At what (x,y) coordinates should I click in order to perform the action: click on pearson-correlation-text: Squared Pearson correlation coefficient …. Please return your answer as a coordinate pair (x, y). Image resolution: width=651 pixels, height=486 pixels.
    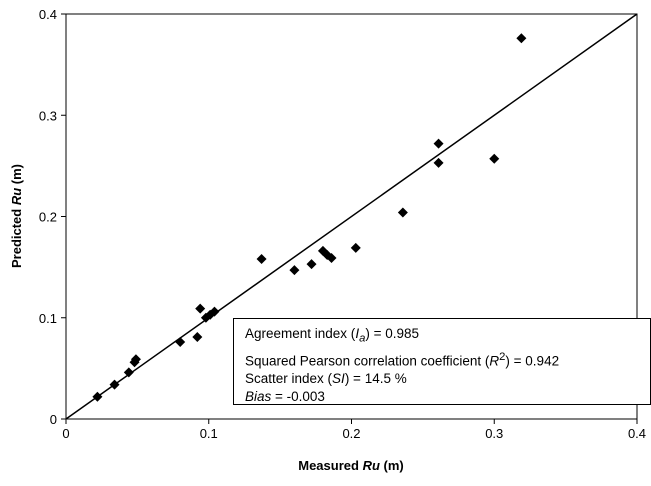
    Looking at the image, I should click on (402, 359).